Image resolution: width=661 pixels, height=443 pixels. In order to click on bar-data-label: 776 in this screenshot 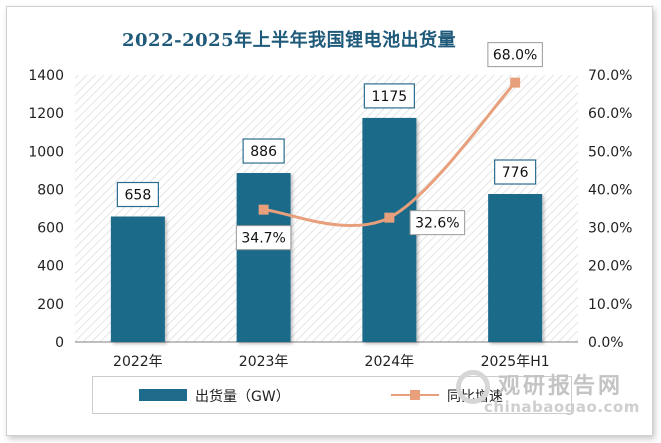, I will do `click(515, 172)`.